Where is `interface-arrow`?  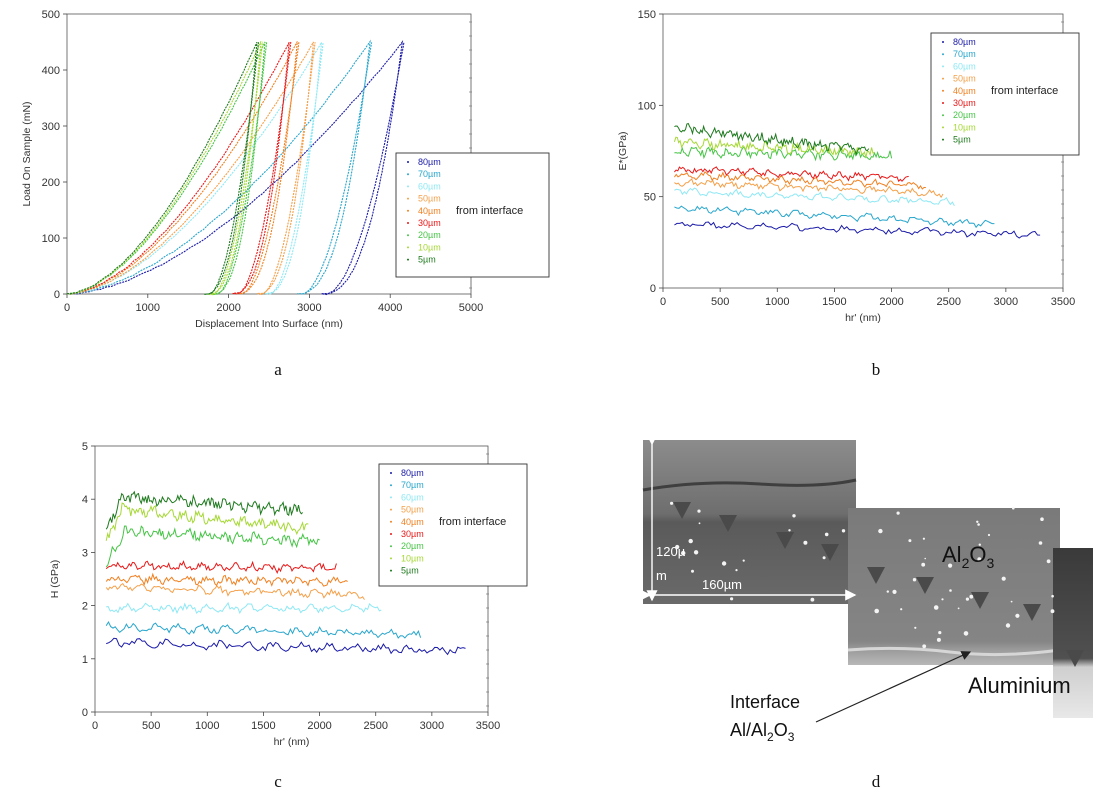 interface-arrow is located at coordinates (893, 687).